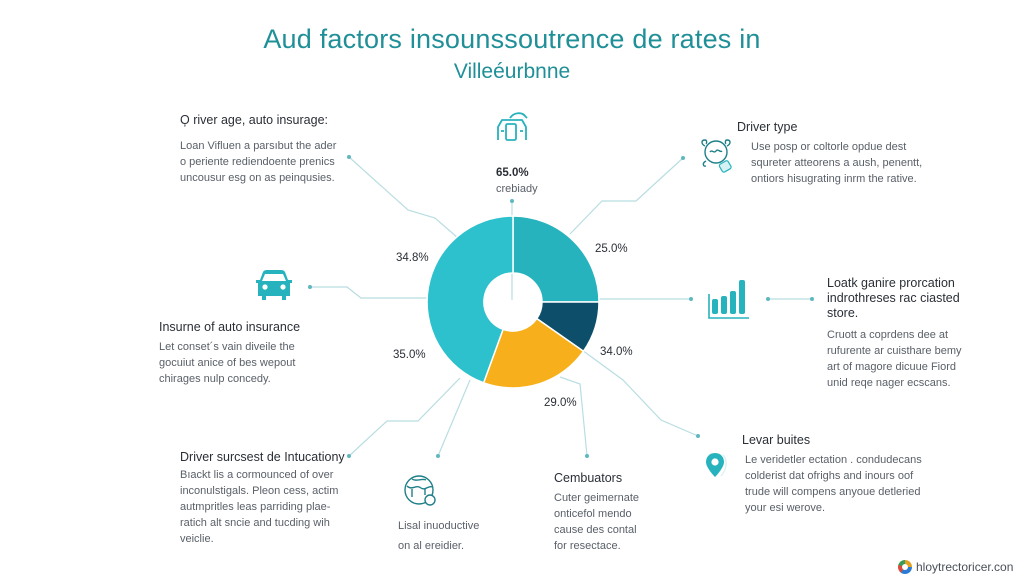 The image size is (1024, 585). I want to click on car-icon, so click(274, 285).